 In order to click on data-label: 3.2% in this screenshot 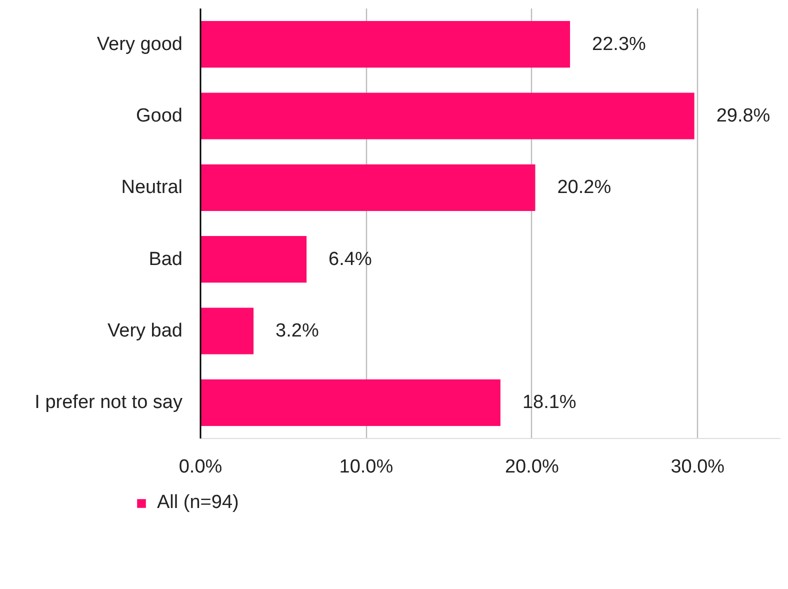, I will do `click(297, 331)`.